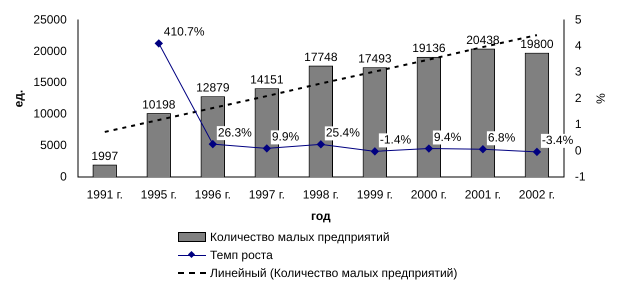 The image size is (623, 299). What do you see at coordinates (483, 195) in the screenshot?
I see `x-tick-label: 2001 г.` at bounding box center [483, 195].